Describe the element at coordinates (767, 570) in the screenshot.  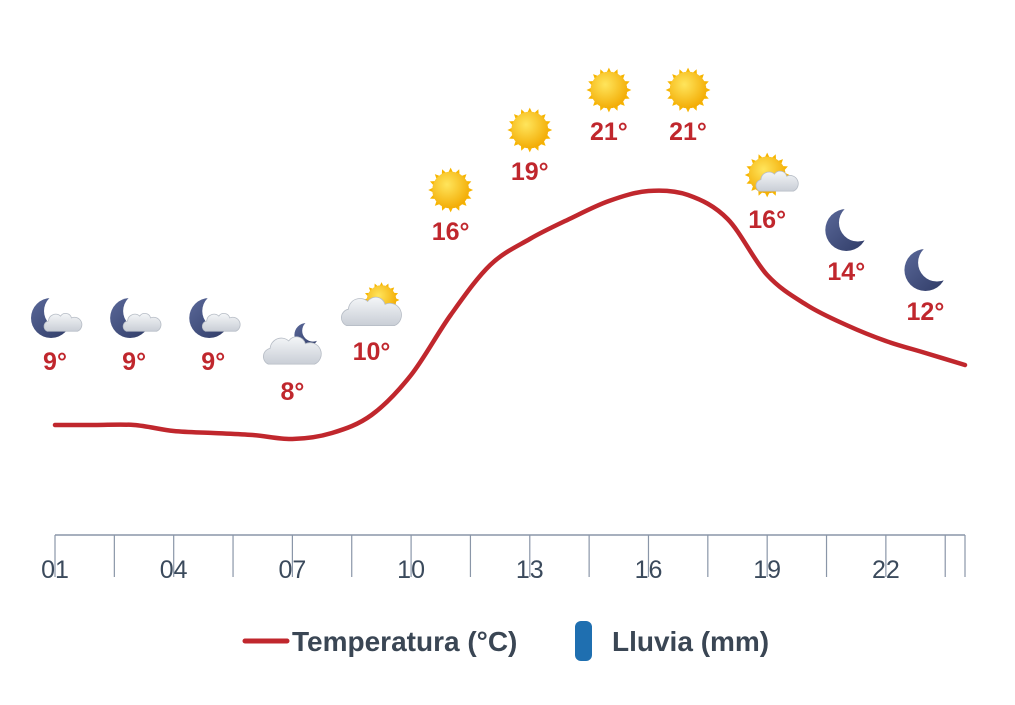
I see `x-tick-label: 19` at that location.